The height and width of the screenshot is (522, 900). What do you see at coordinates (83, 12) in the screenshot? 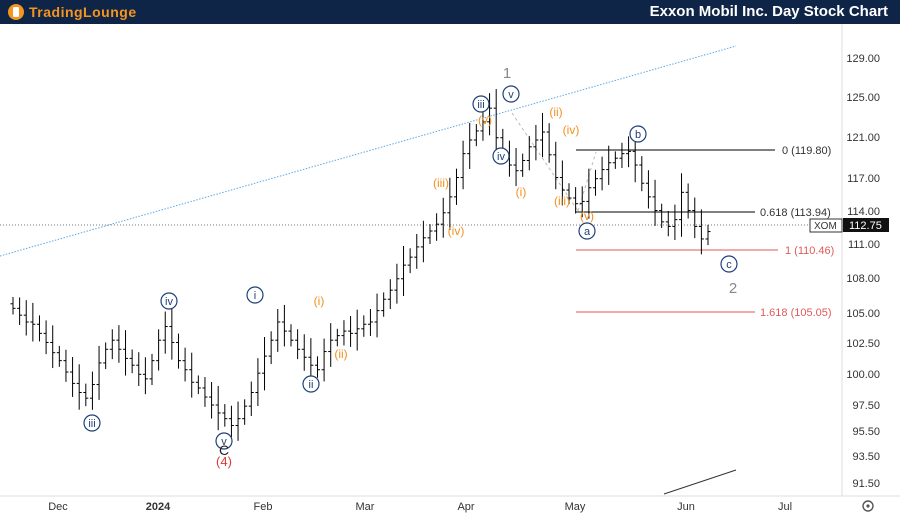
I see `logo-text: TradingLounge` at bounding box center [83, 12].